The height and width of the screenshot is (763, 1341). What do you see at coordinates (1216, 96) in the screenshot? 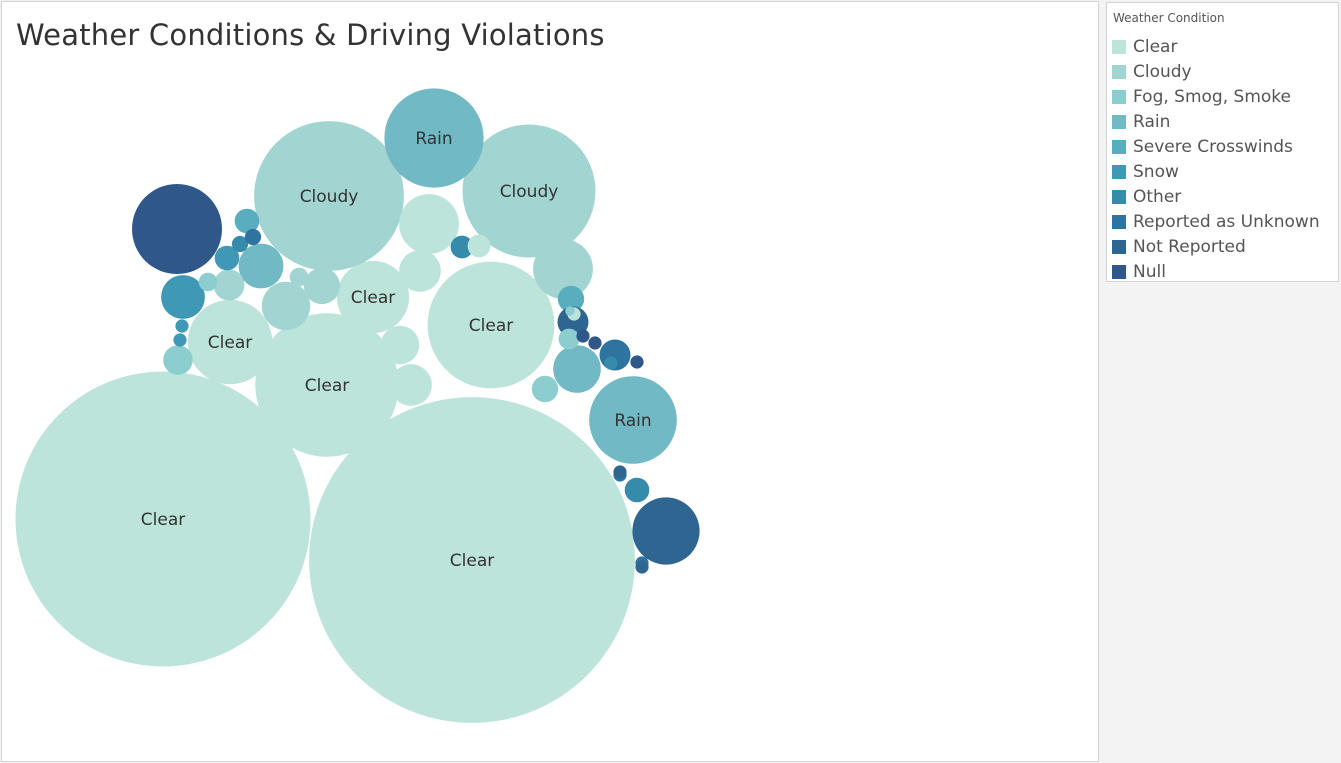
I see `legend-item: Fog, Smog, Smoke` at bounding box center [1216, 96].